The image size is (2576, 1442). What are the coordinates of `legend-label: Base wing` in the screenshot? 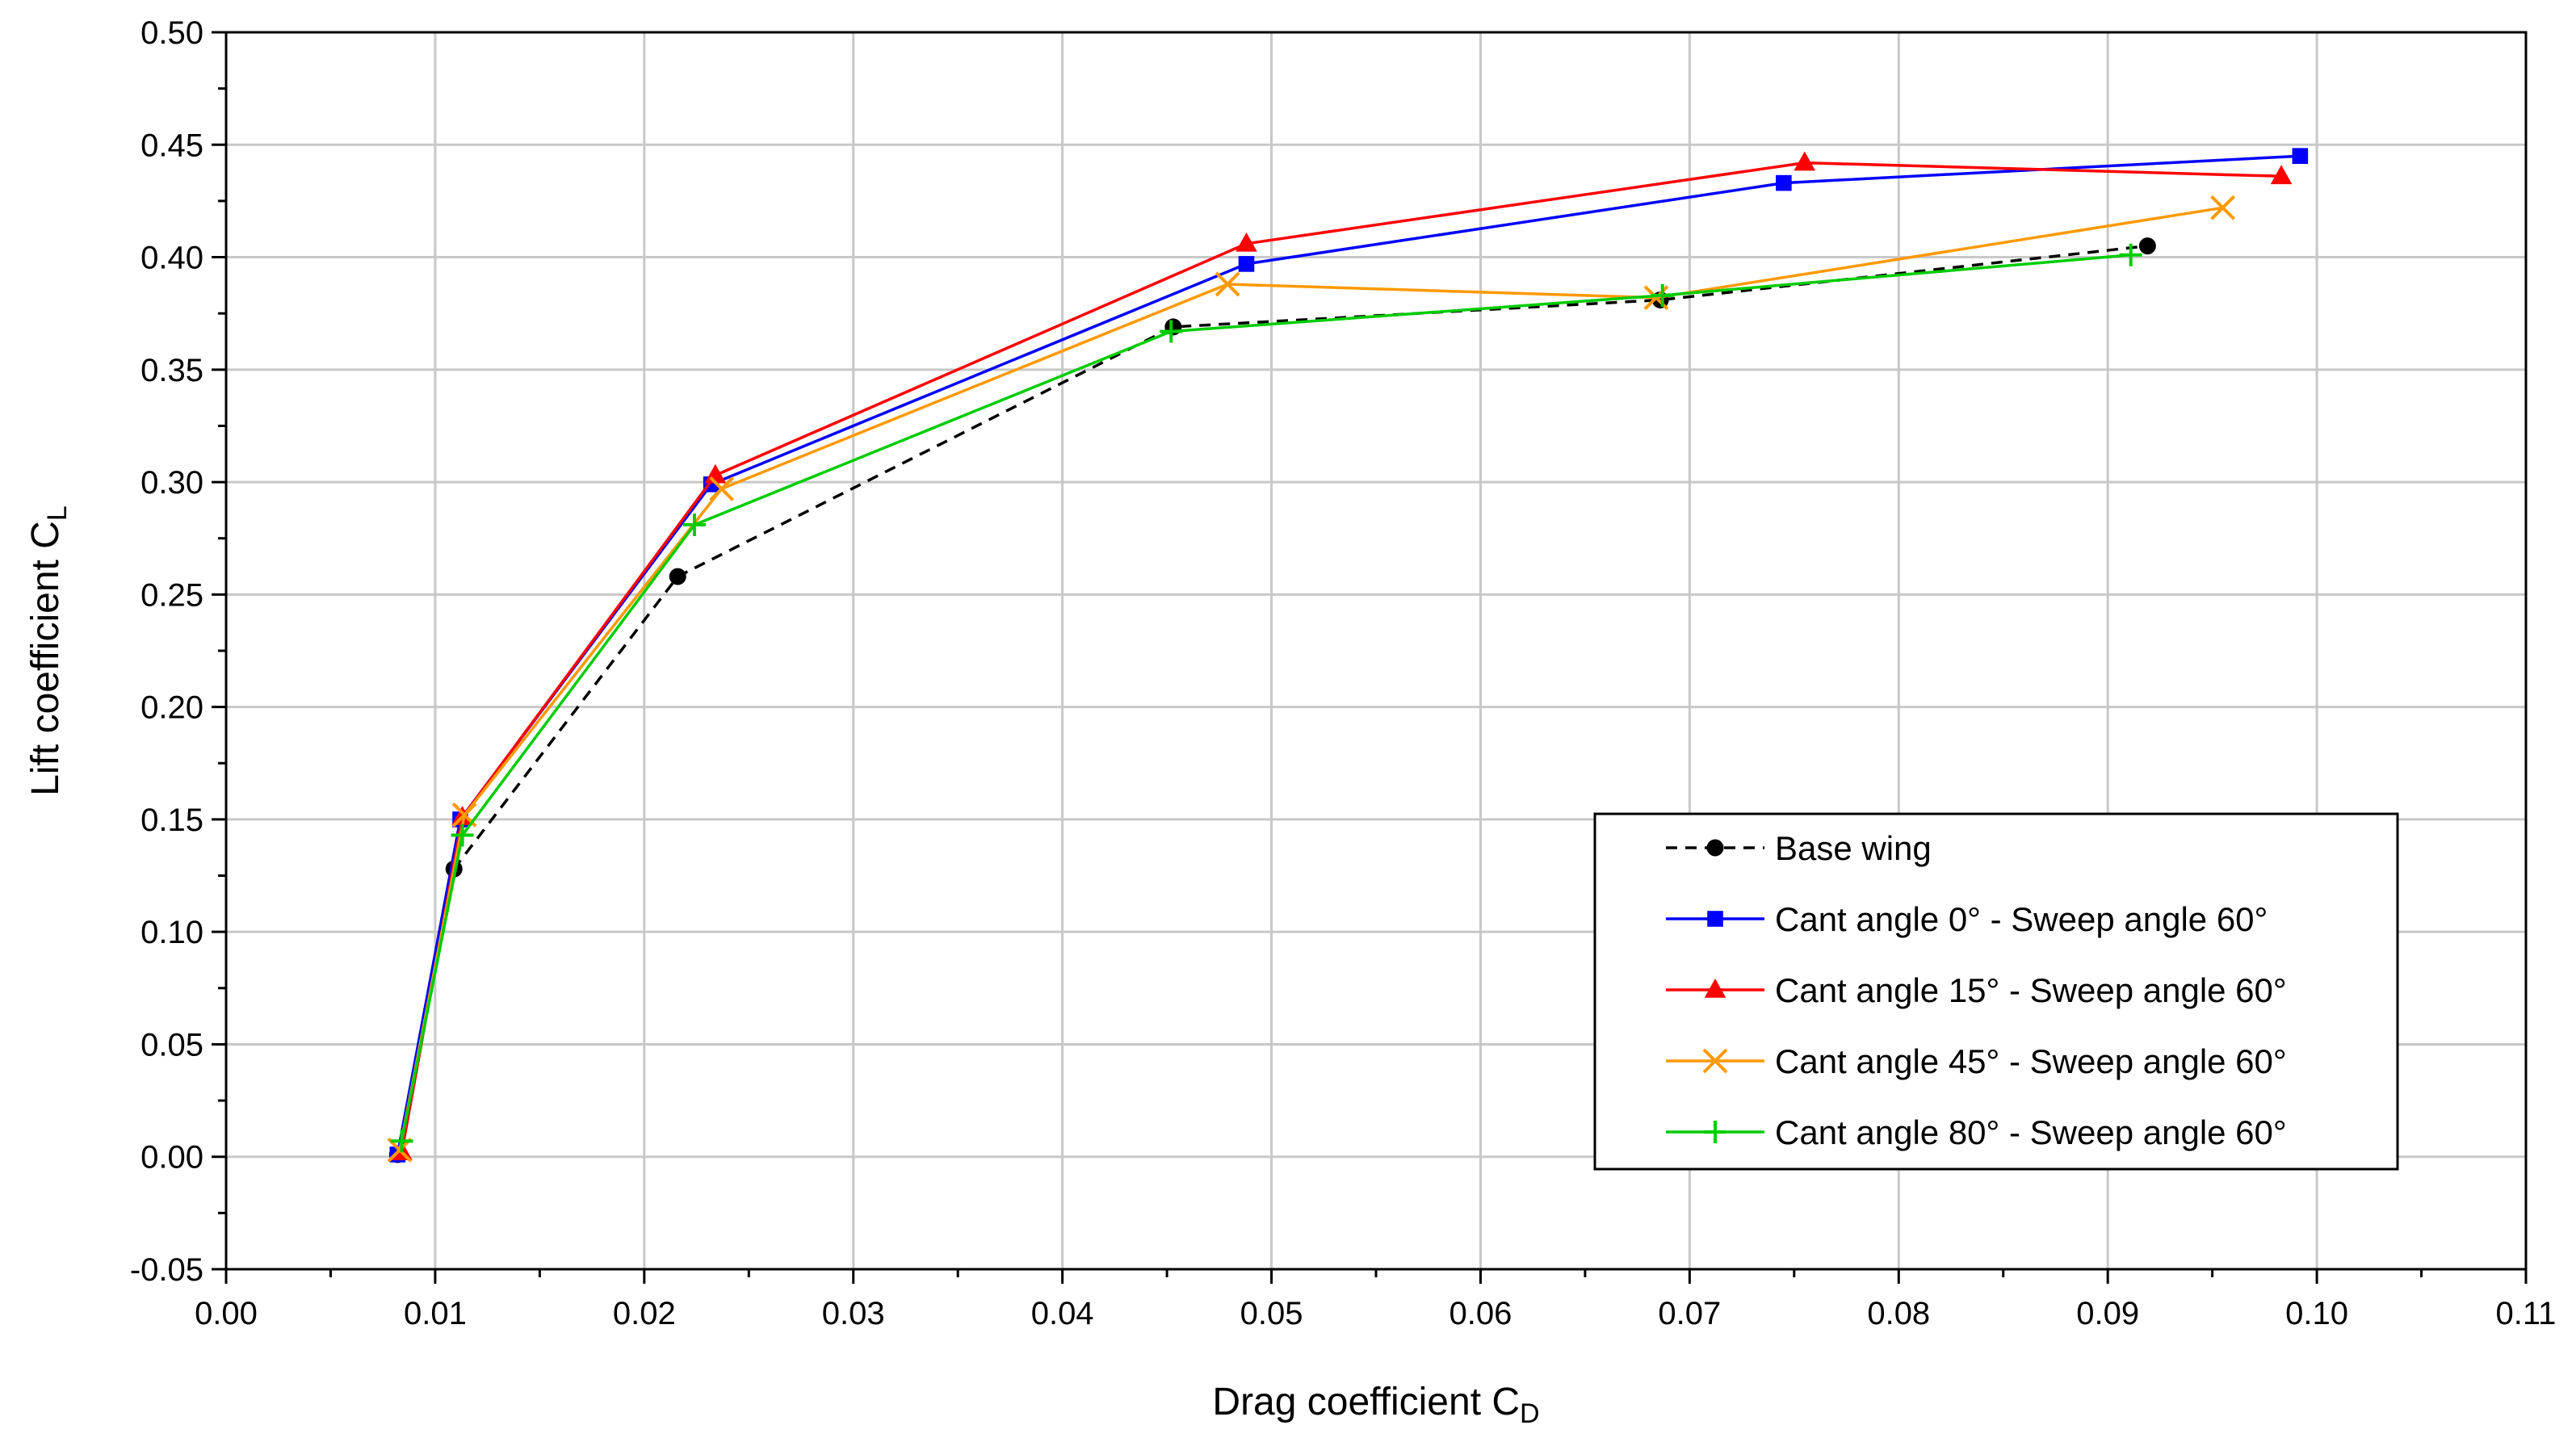 It's located at (1853, 848).